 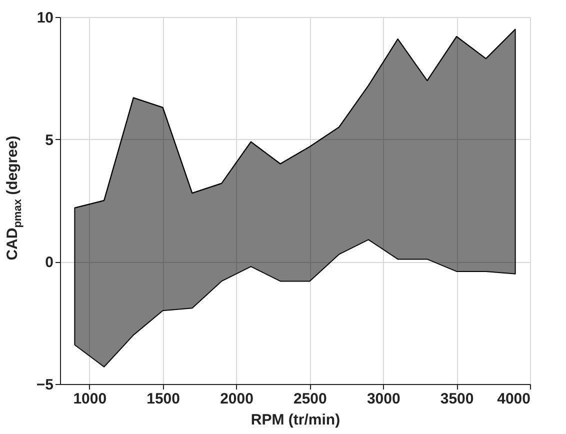 What do you see at coordinates (310, 399) in the screenshot?
I see `x-tick-label: 2500` at bounding box center [310, 399].